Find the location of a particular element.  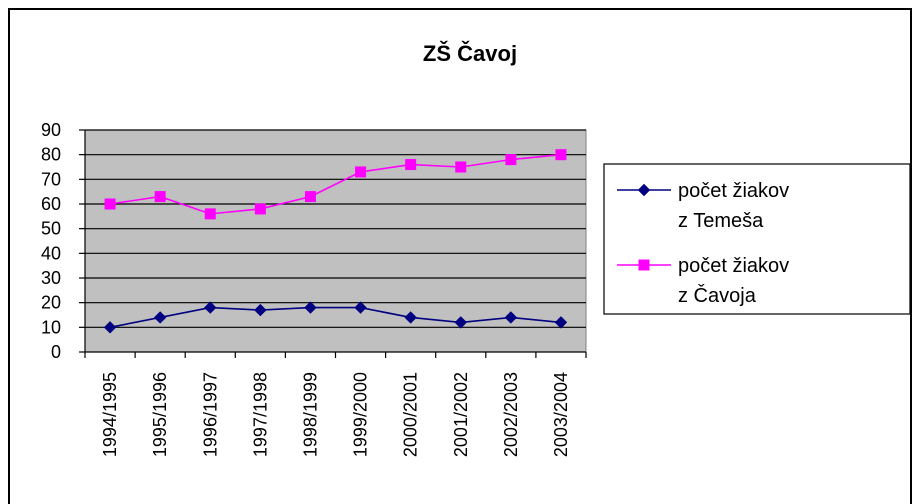

legend-box is located at coordinates (757, 239).